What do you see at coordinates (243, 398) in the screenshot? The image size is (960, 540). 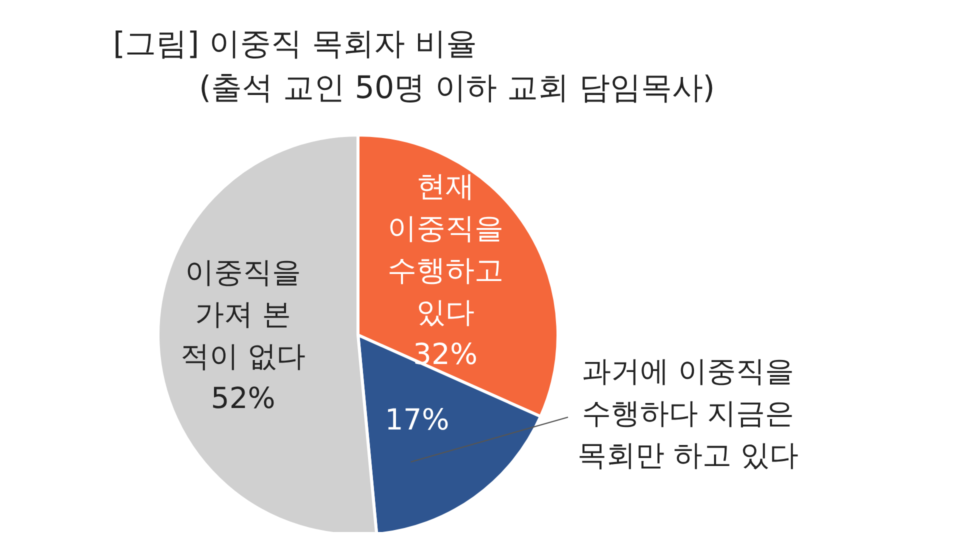 I see `data-label: 52%` at bounding box center [243, 398].